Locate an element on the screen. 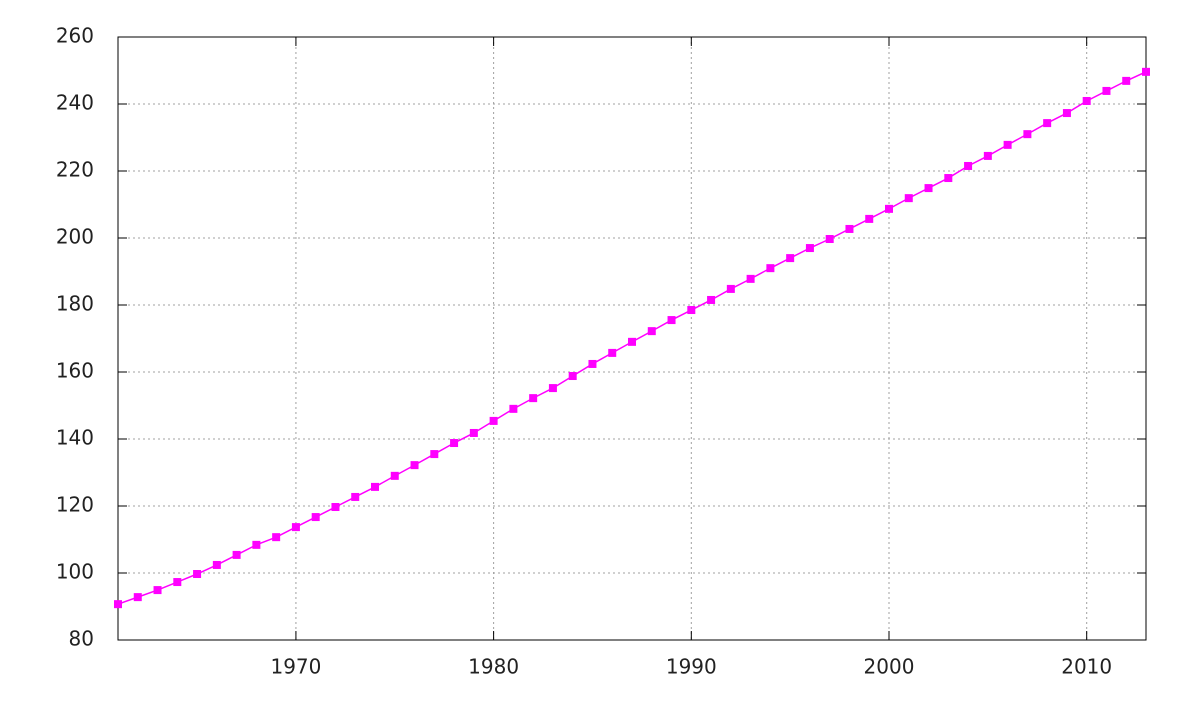 Image resolution: width=1200 pixels, height=705 pixels. x-tick-label: 2000 is located at coordinates (889, 667).